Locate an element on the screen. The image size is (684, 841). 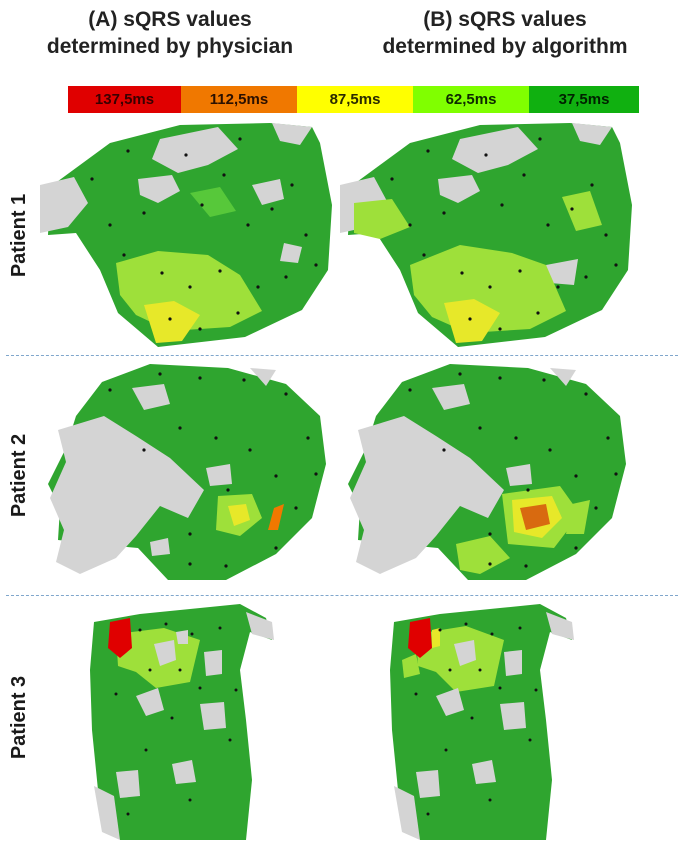
legend-label: 112,5ms is located at coordinates (239, 99).